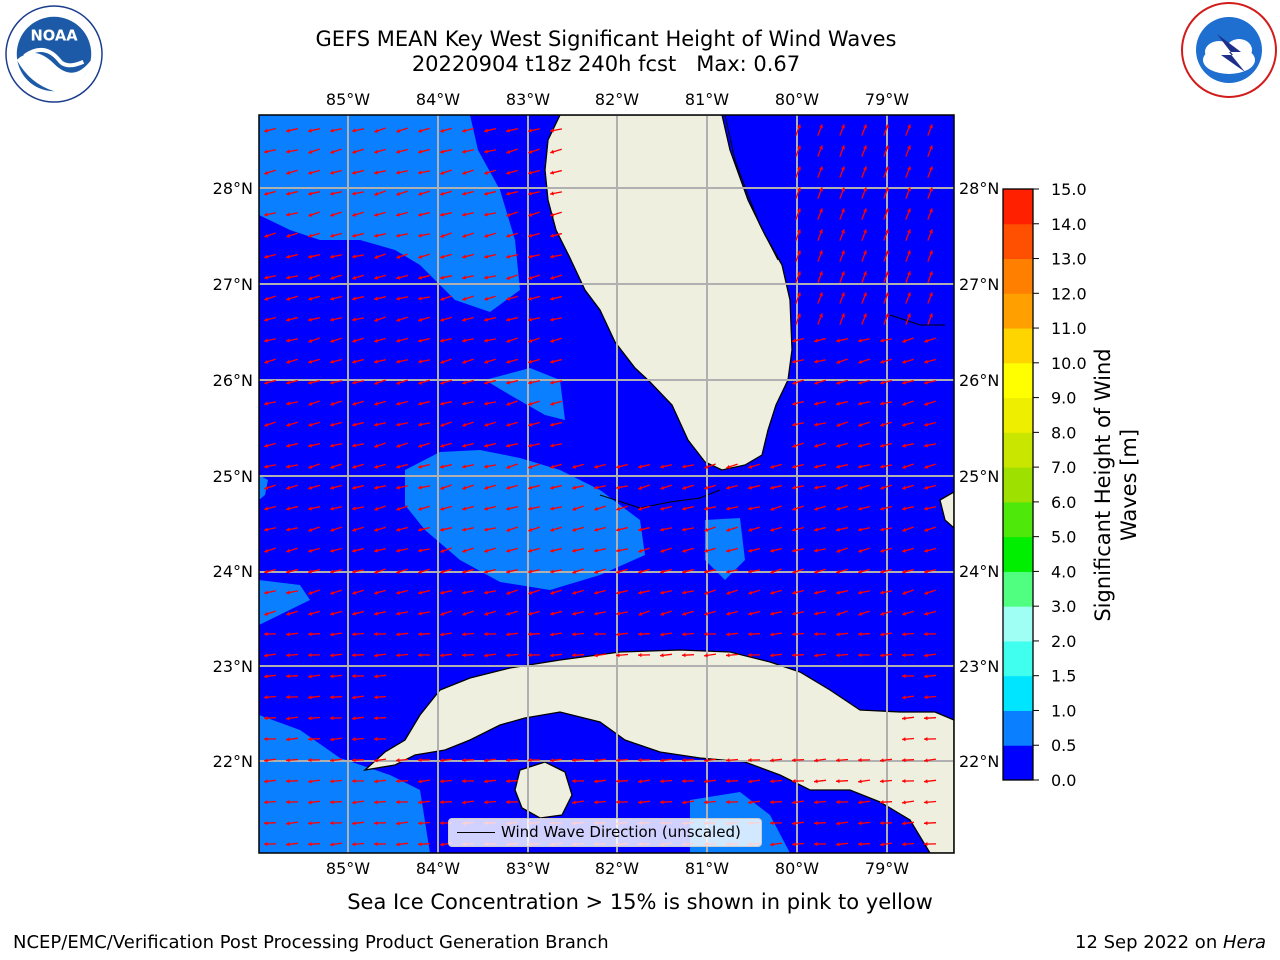 Image resolution: width=1280 pixels, height=960 pixels. Describe the element at coordinates (606, 64) in the screenshot. I see `title-line-2: 20220904 t18z 240h fcst Max: 0.67` at that location.